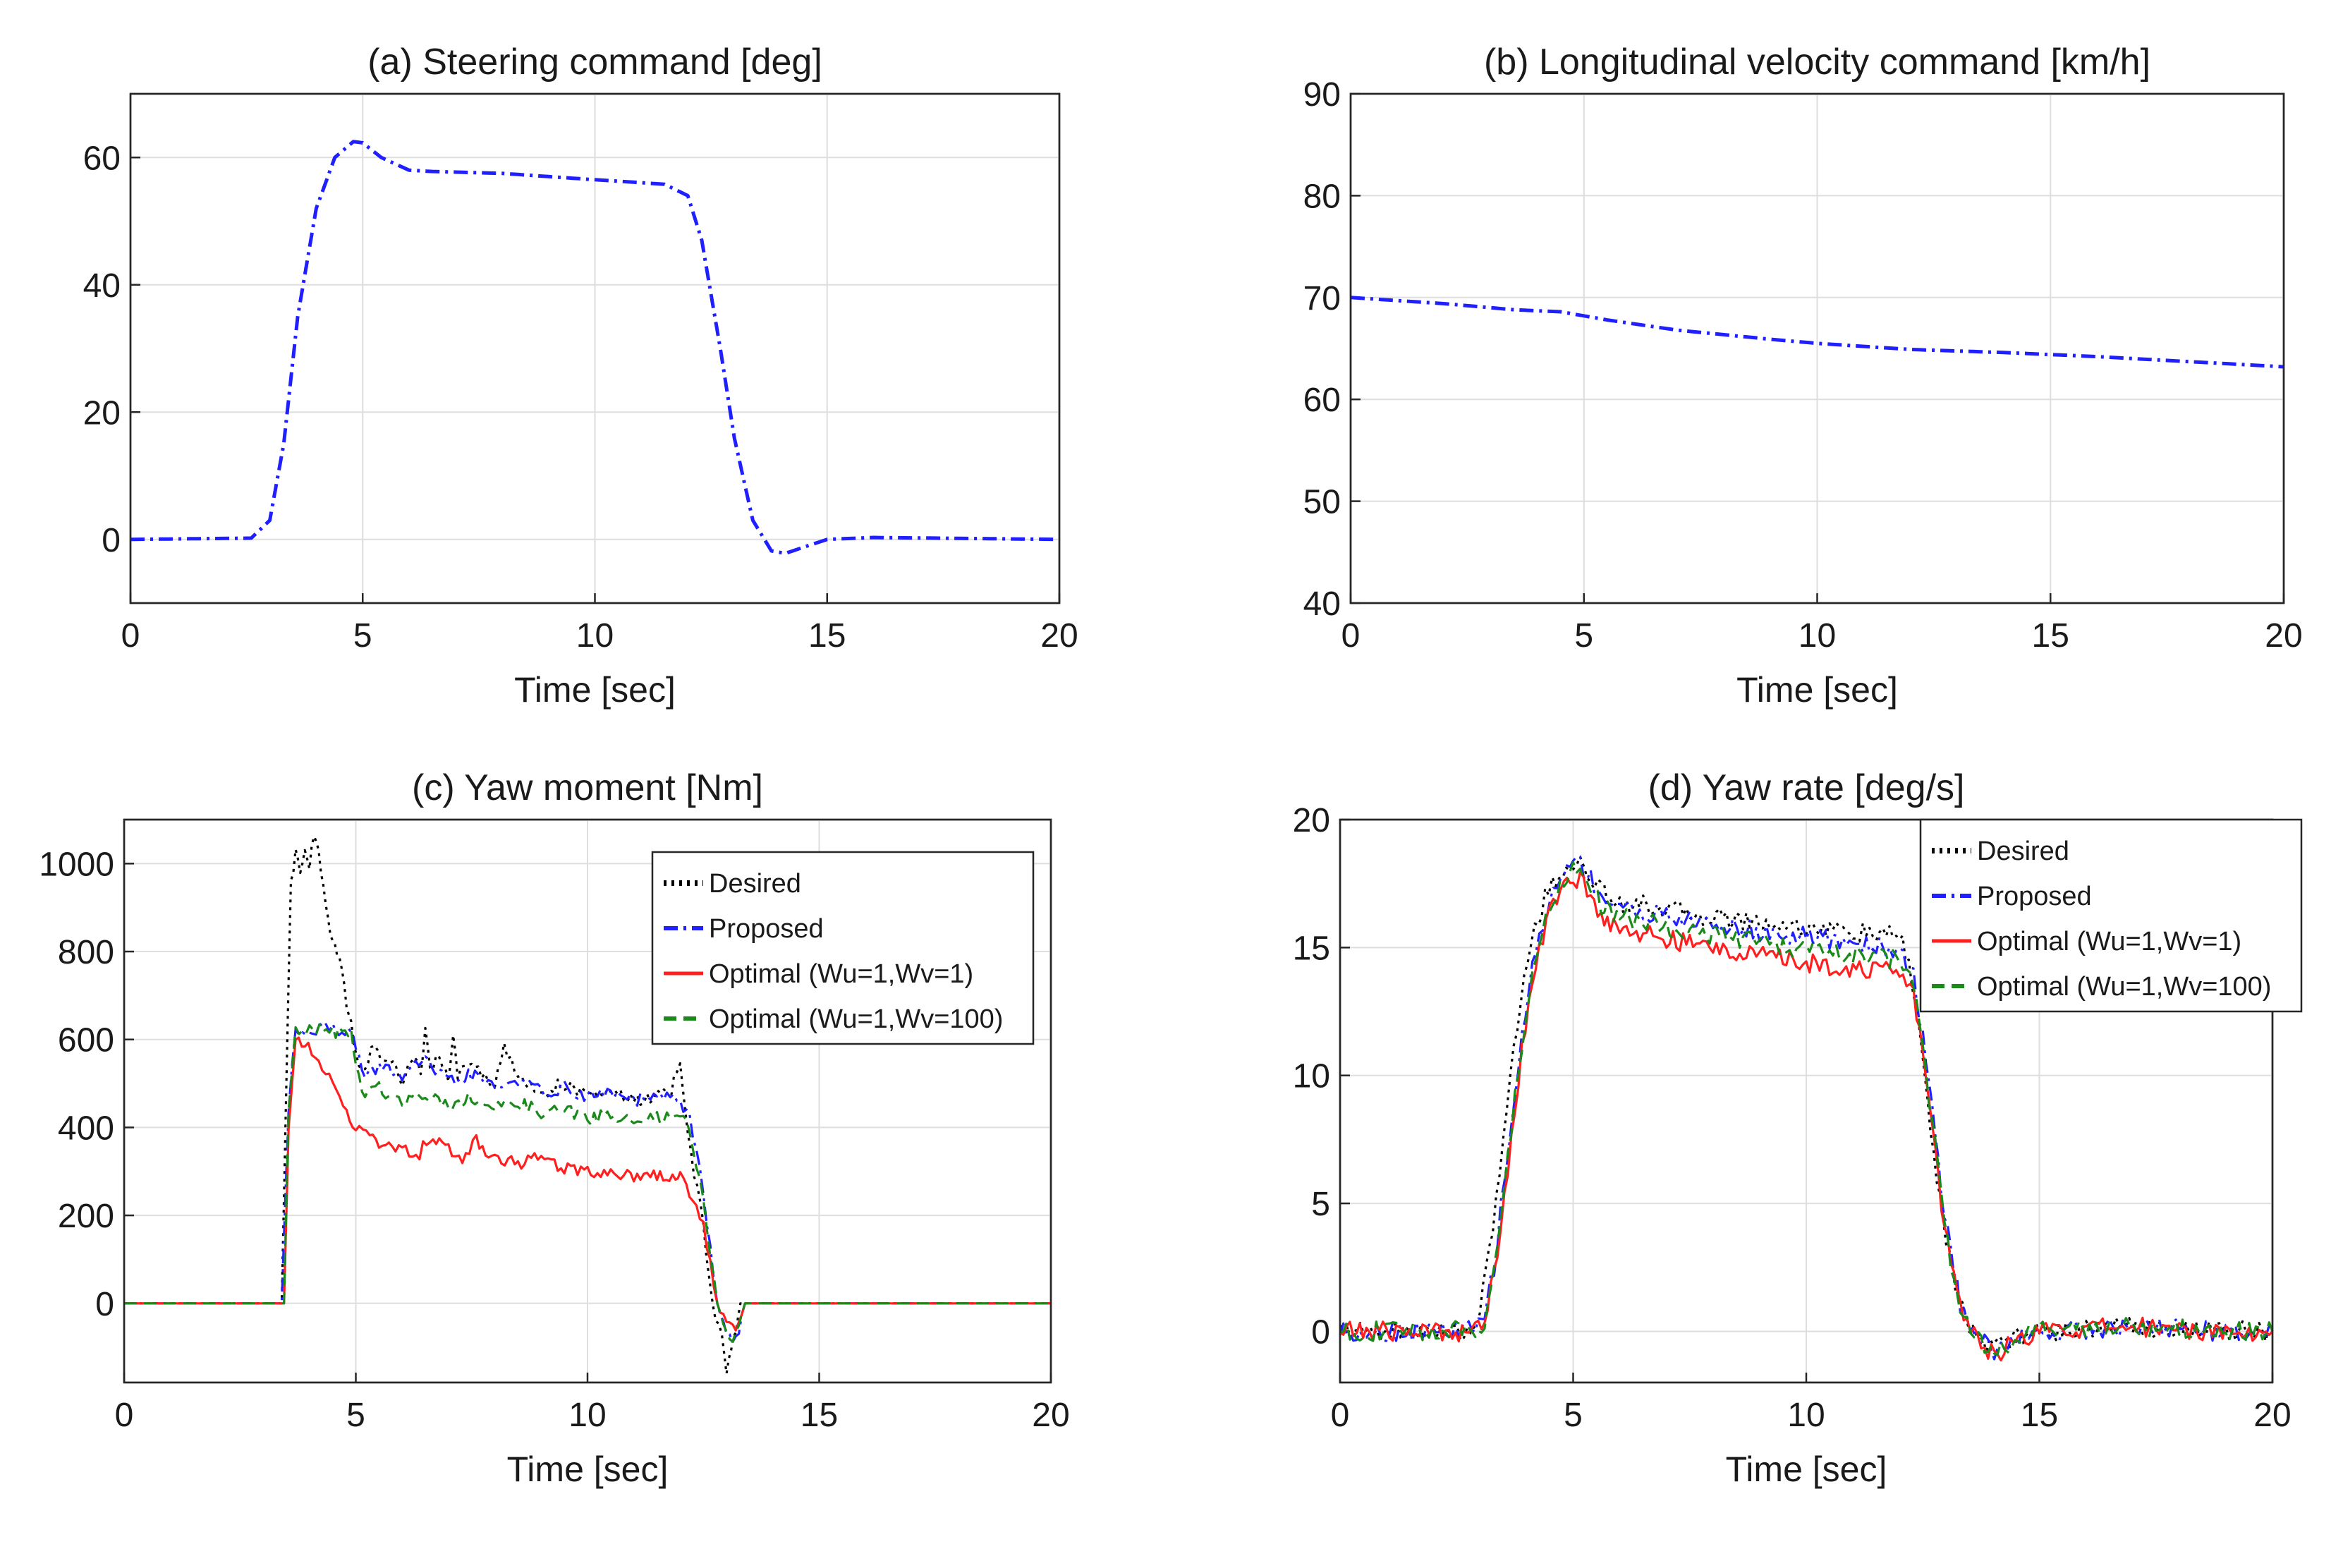  Describe the element at coordinates (1322, 298) in the screenshot. I see `y-tick-label: 70` at that location.